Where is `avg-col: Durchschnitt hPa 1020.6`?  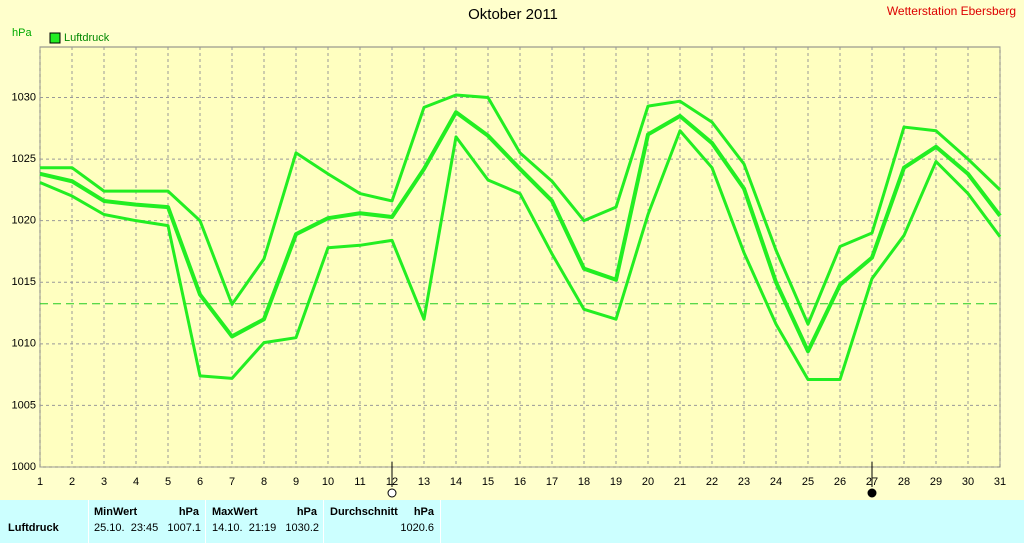
avg-col: Durchschnitt hPa 1020.6 is located at coordinates (382, 521).